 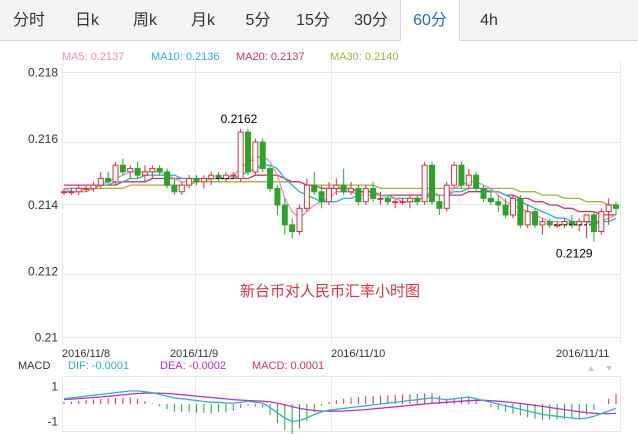 I want to click on macd-histogram, so click(x=340, y=413).